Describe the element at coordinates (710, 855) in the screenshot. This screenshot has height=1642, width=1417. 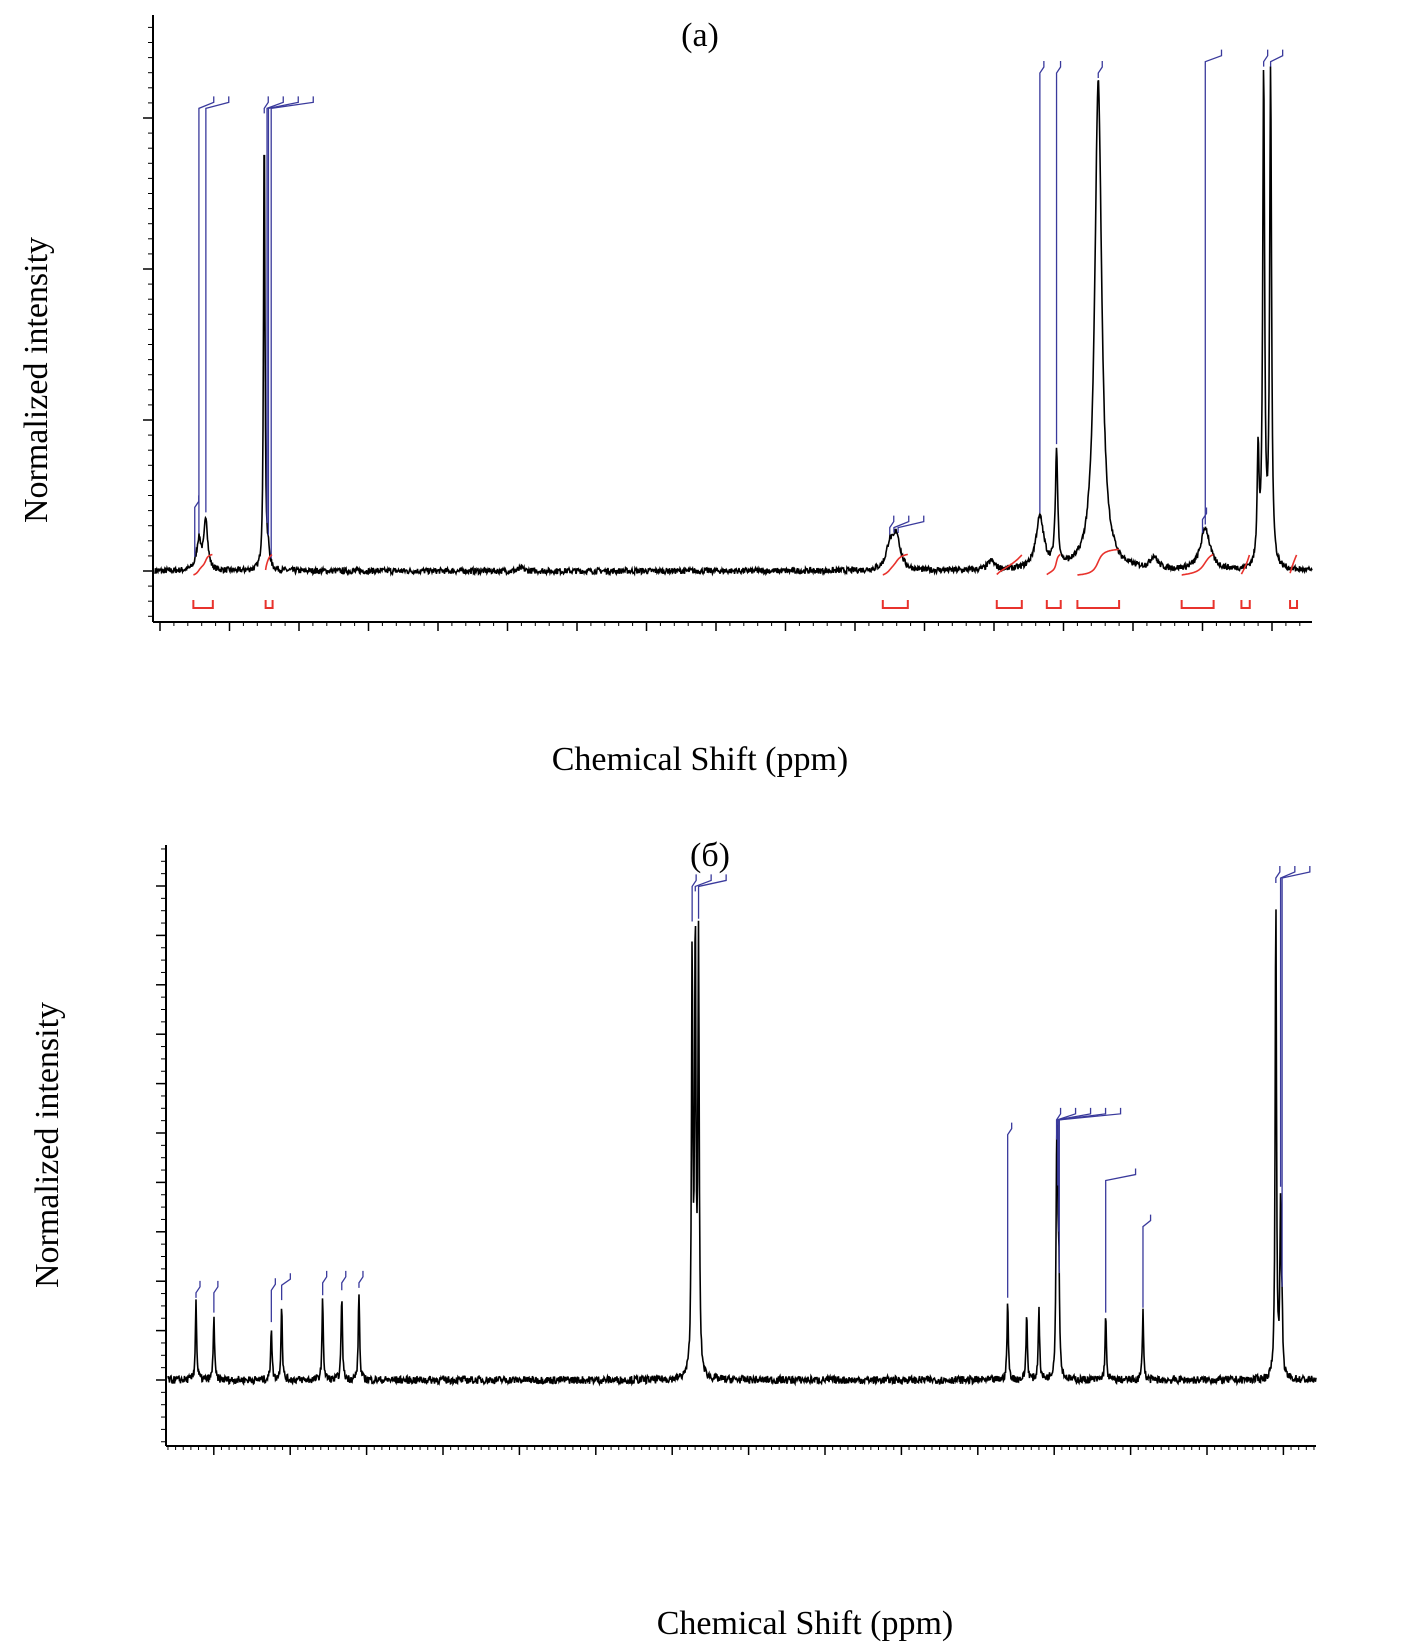
I see `panel-b-title: (б)` at that location.